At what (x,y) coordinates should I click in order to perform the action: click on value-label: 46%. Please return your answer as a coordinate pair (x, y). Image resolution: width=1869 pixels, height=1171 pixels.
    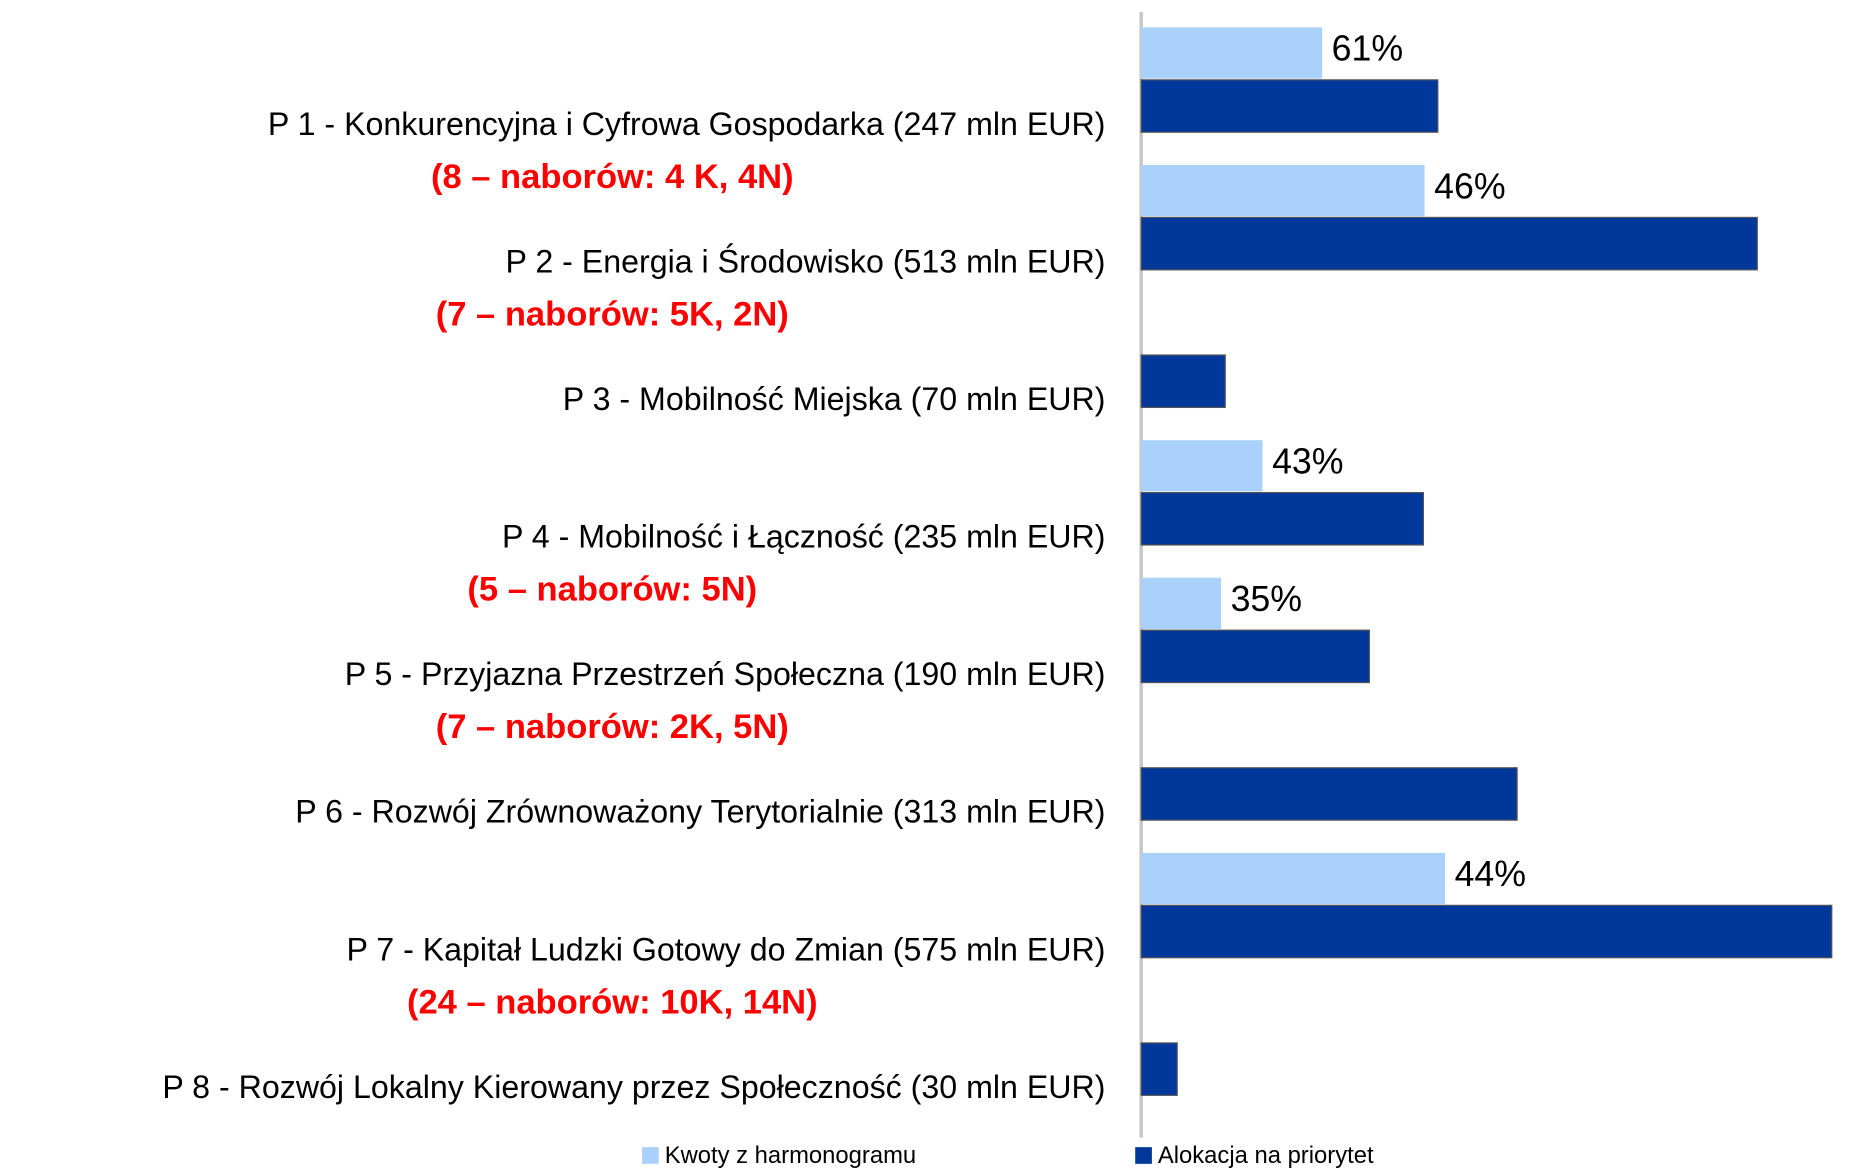
    Looking at the image, I should click on (1470, 186).